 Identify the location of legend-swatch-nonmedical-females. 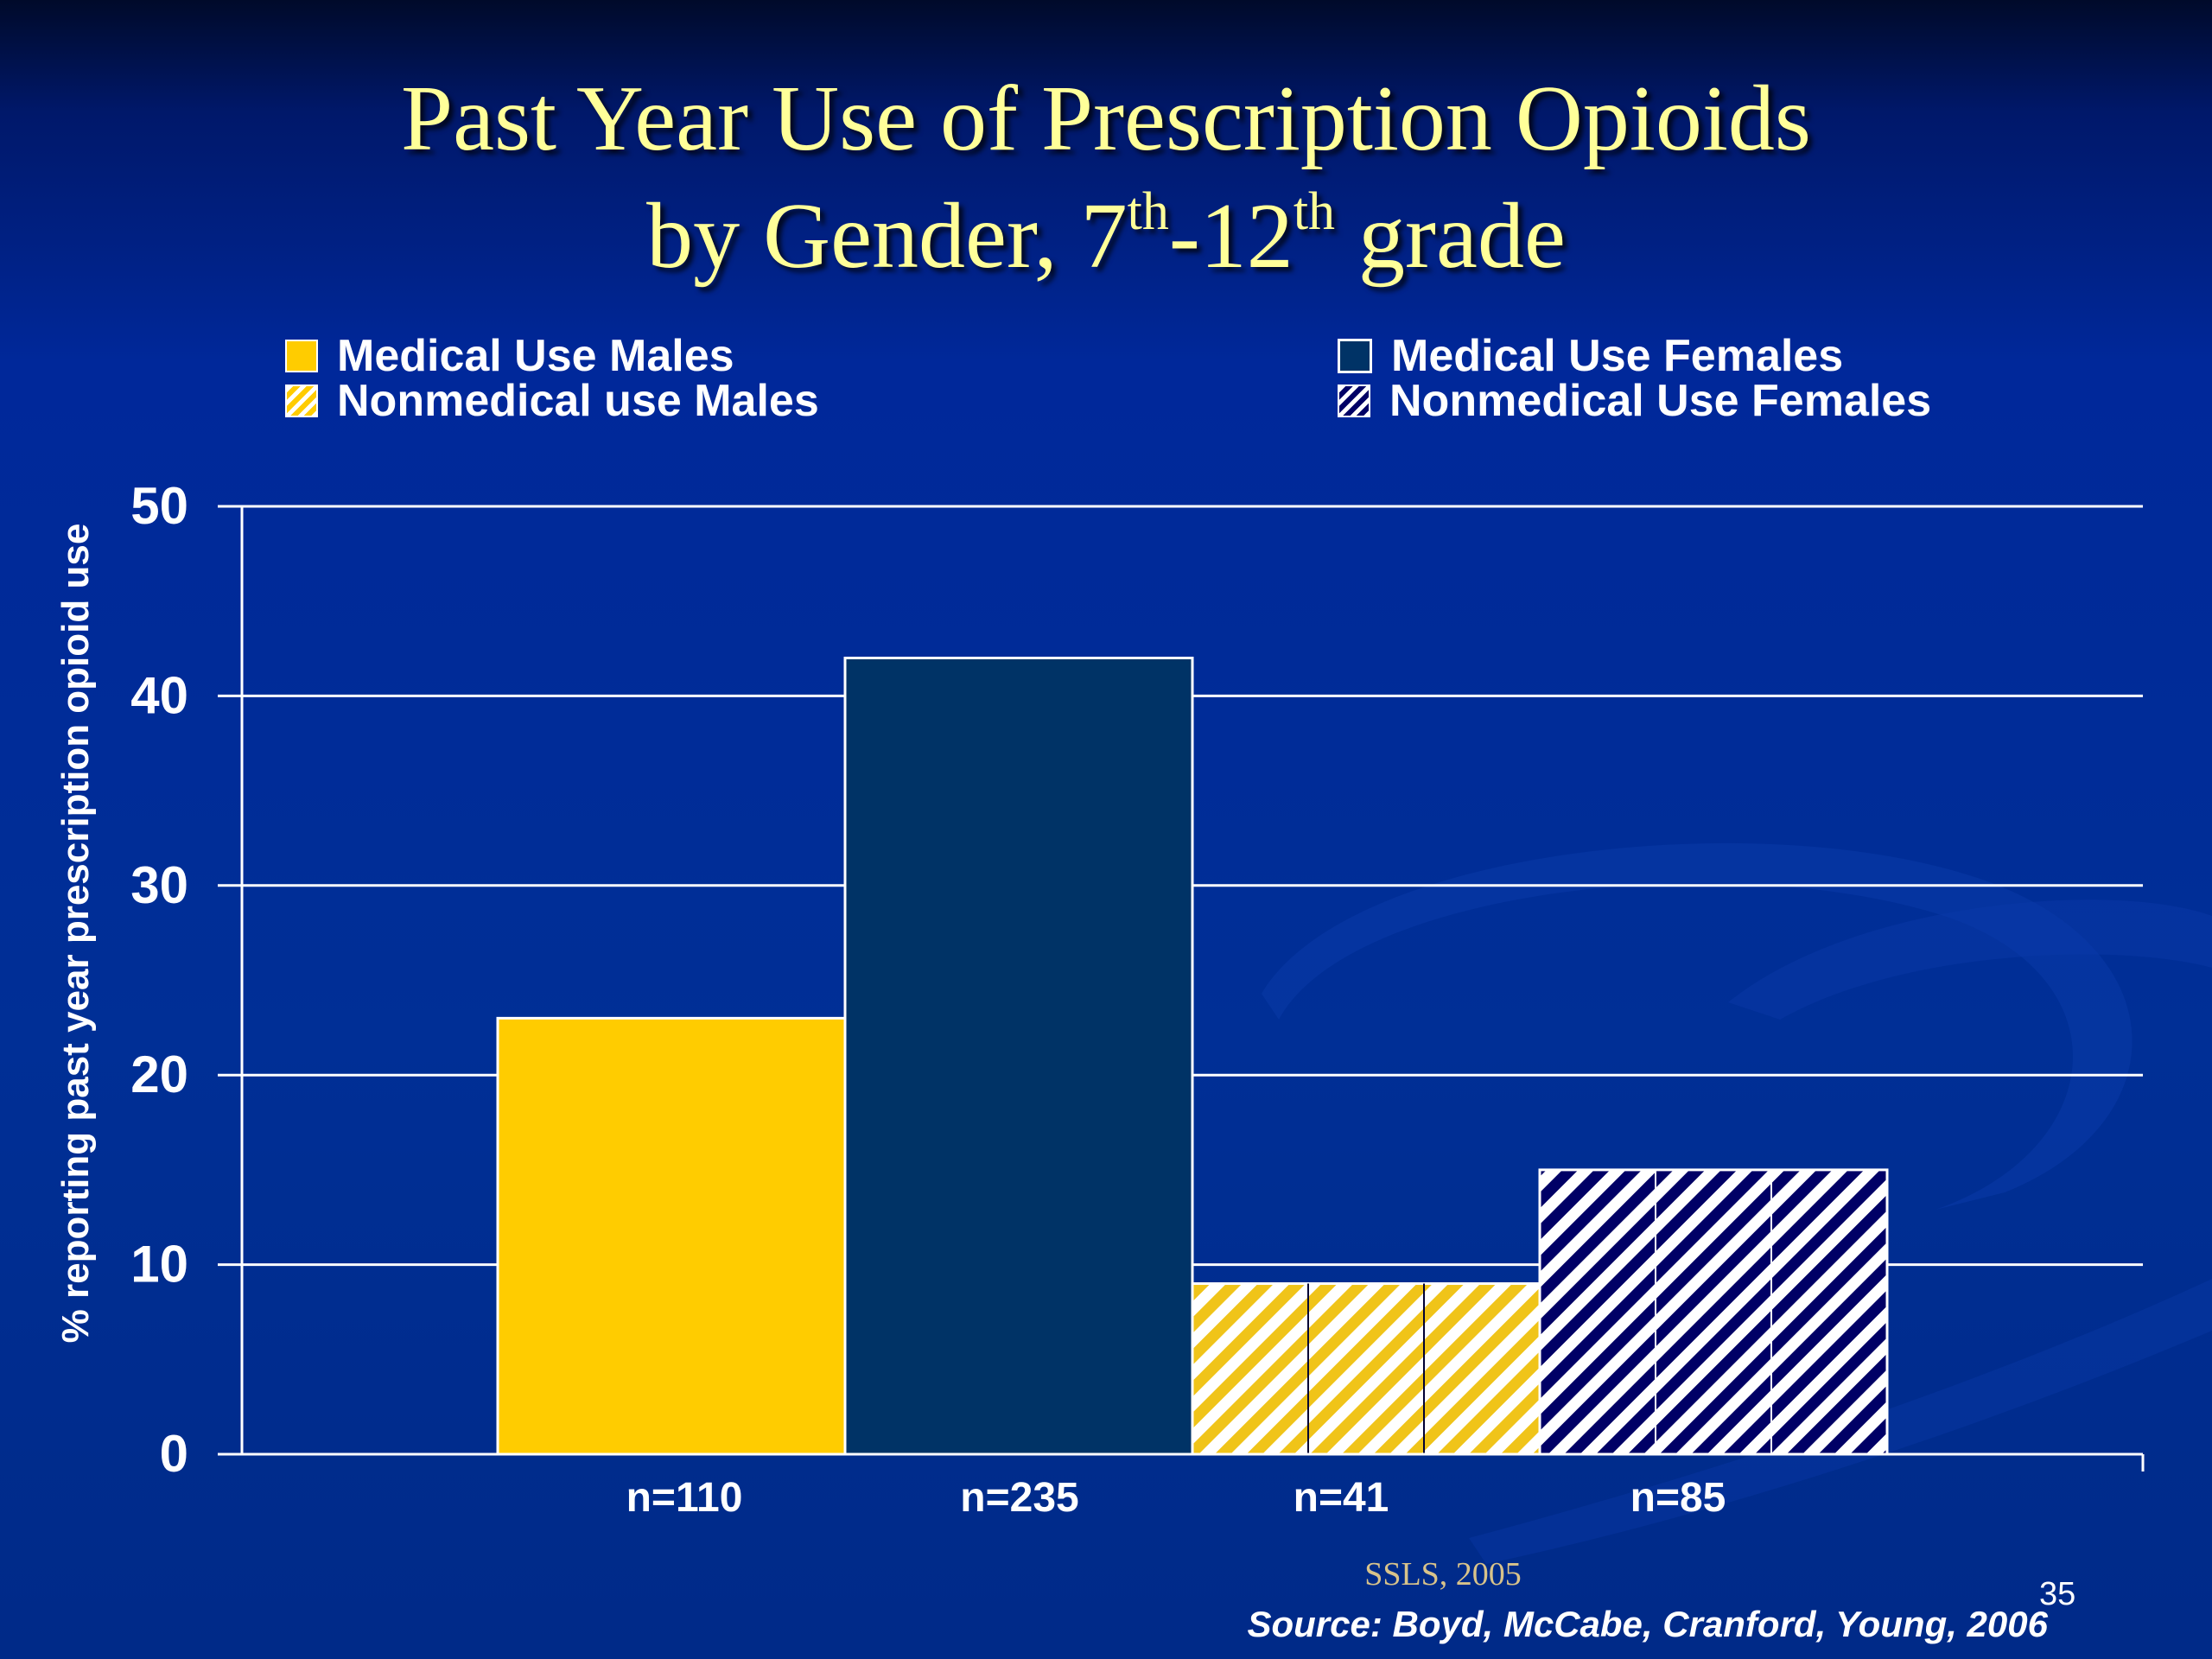
(1354, 401).